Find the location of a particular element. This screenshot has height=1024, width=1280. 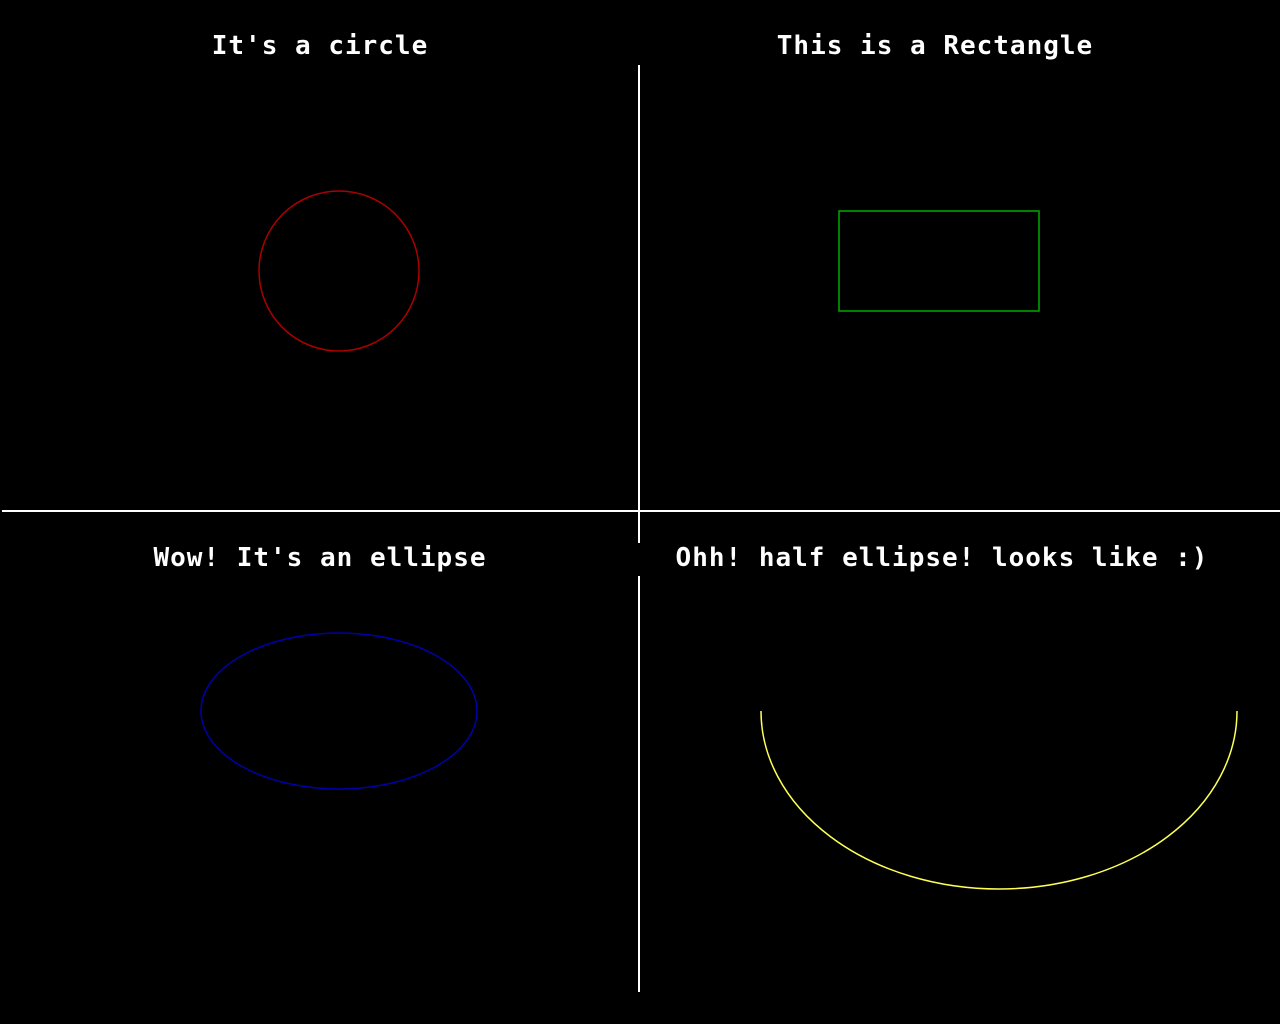

caption-half-ellipse: Ohh! half ellipse! looks like :) is located at coordinates (942, 558).